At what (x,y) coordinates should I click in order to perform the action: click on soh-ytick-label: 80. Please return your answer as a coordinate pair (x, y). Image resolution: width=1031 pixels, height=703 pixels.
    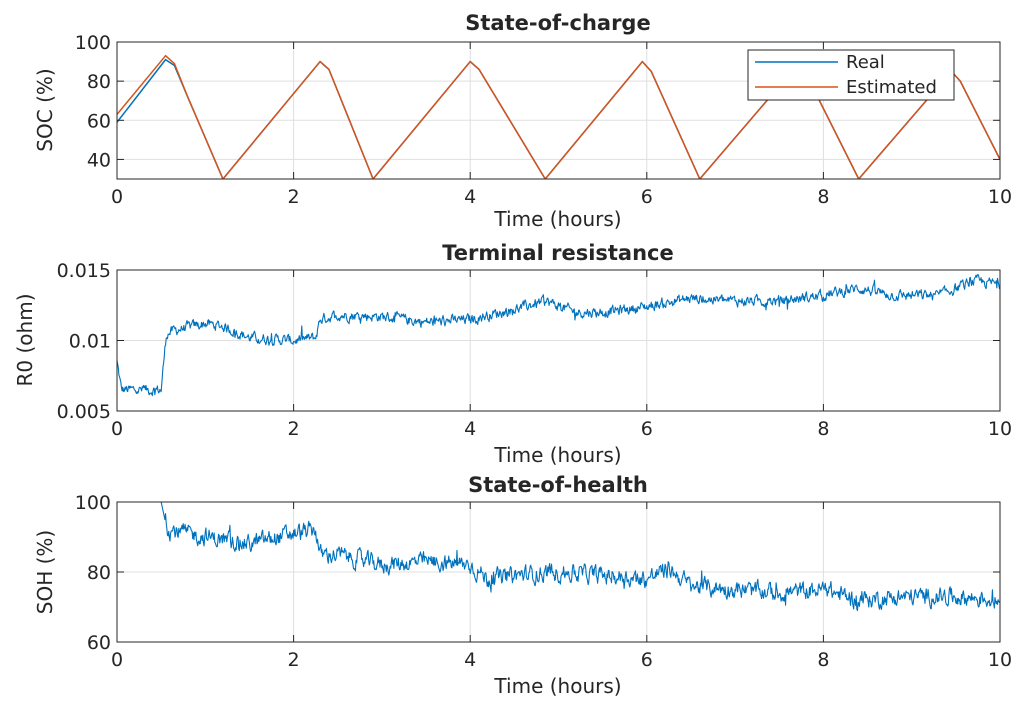
    Looking at the image, I should click on (99, 573).